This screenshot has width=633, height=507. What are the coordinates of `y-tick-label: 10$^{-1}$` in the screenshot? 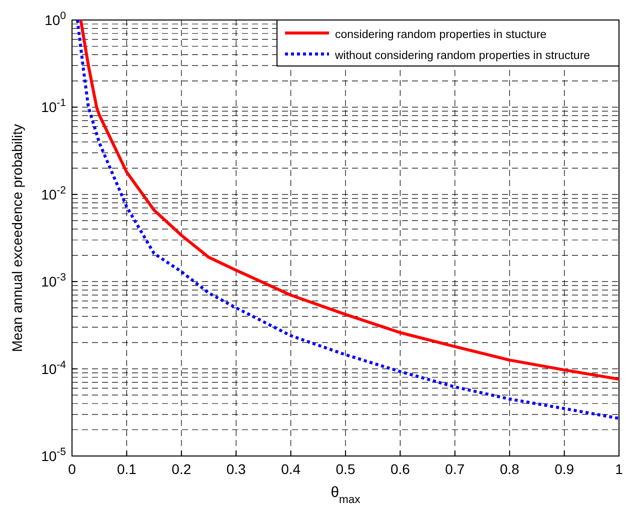 It's located at (53, 106).